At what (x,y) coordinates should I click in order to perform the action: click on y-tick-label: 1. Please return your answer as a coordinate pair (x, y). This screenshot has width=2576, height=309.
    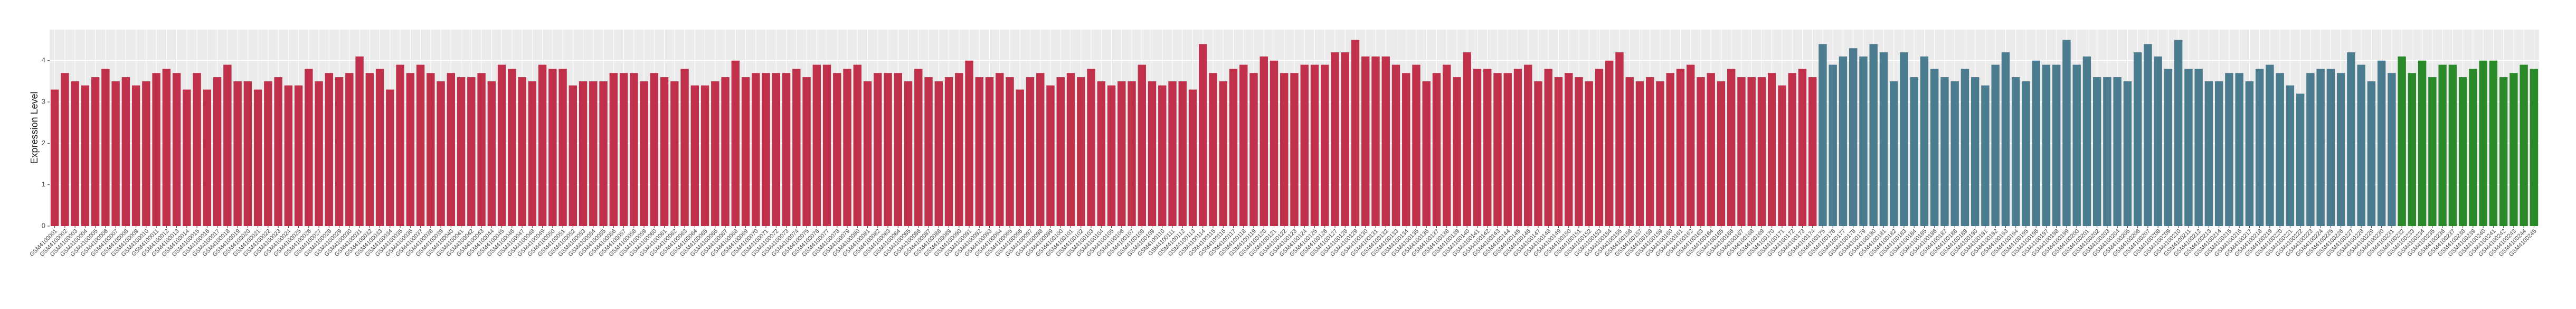
    Looking at the image, I should click on (43, 184).